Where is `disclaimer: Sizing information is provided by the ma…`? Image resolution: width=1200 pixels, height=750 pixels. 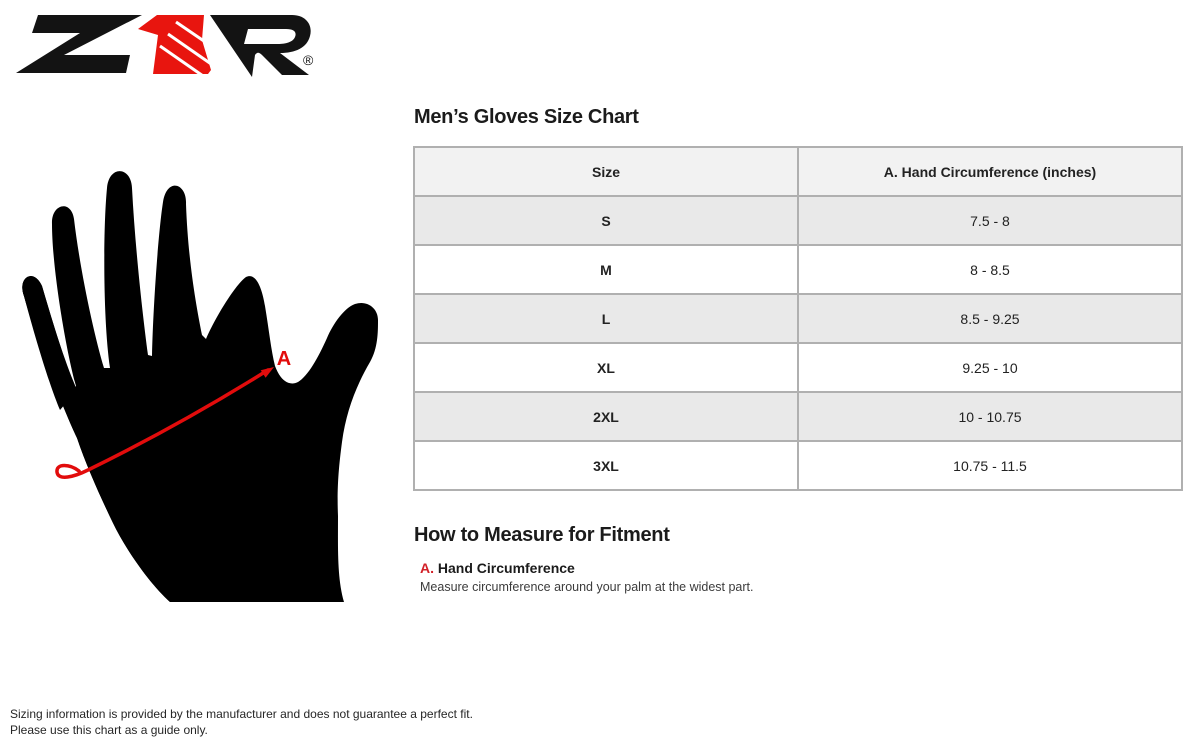 disclaimer: Sizing information is provided by the ma… is located at coordinates (241, 722).